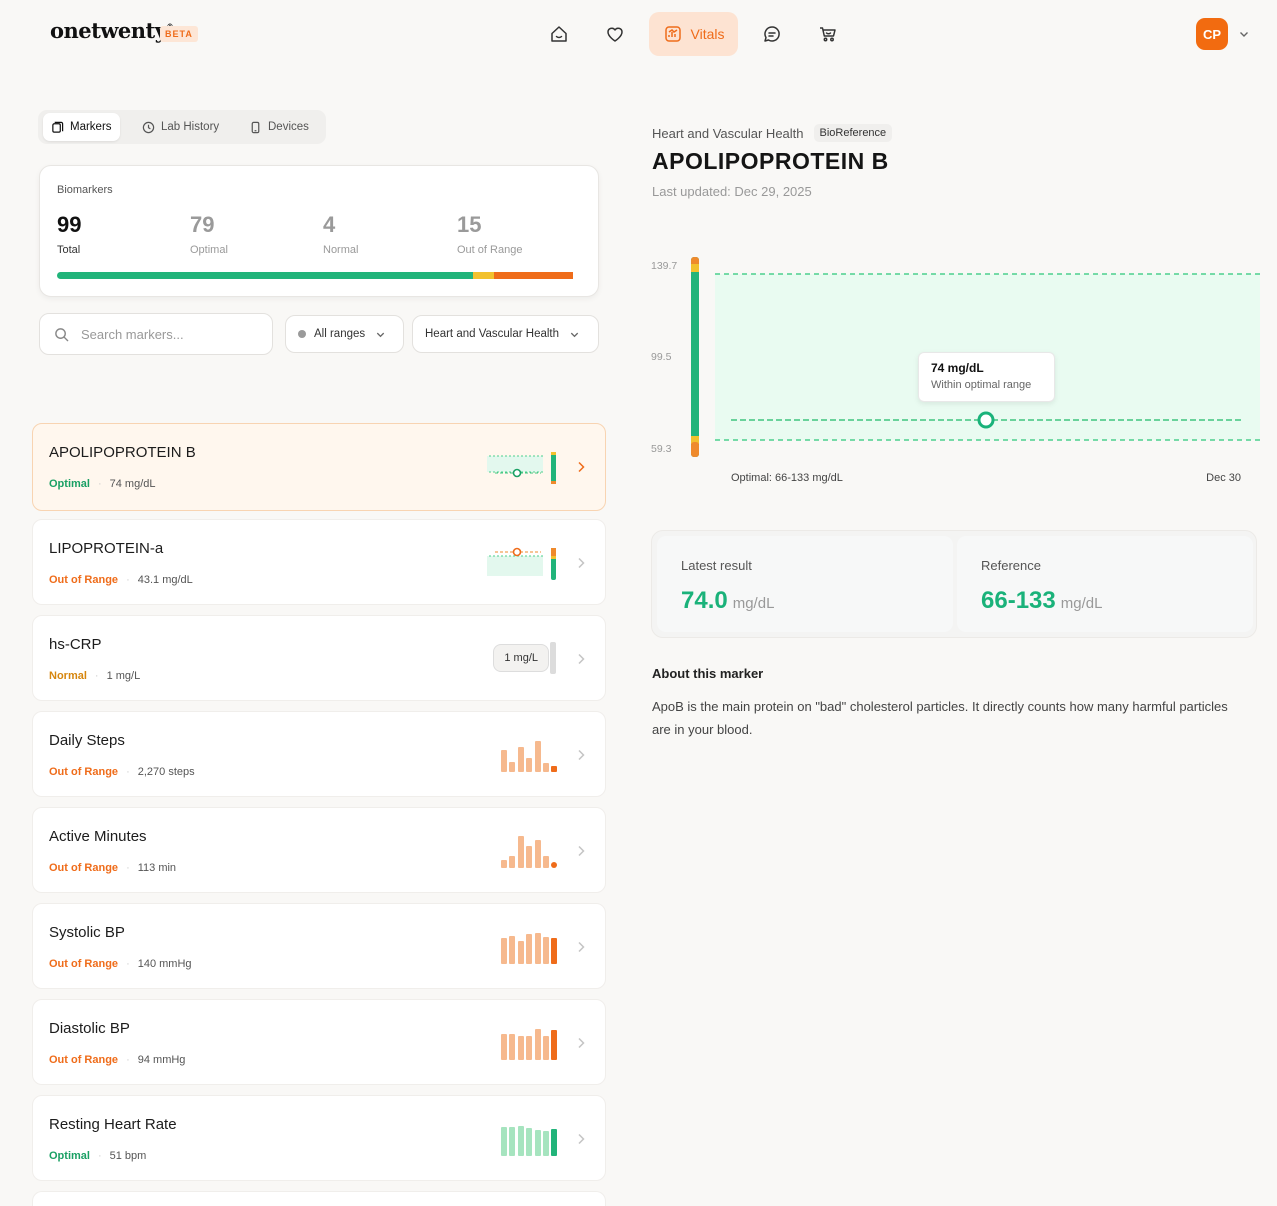  I want to click on lab-badge: BioReference, so click(853, 133).